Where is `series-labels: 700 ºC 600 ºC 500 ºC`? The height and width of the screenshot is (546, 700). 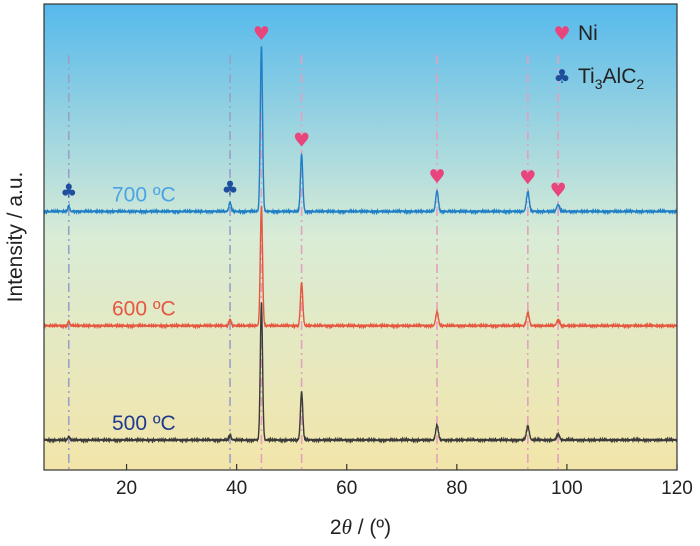
series-labels: 700 ºC 600 ºC 500 ºC is located at coordinates (144, 309).